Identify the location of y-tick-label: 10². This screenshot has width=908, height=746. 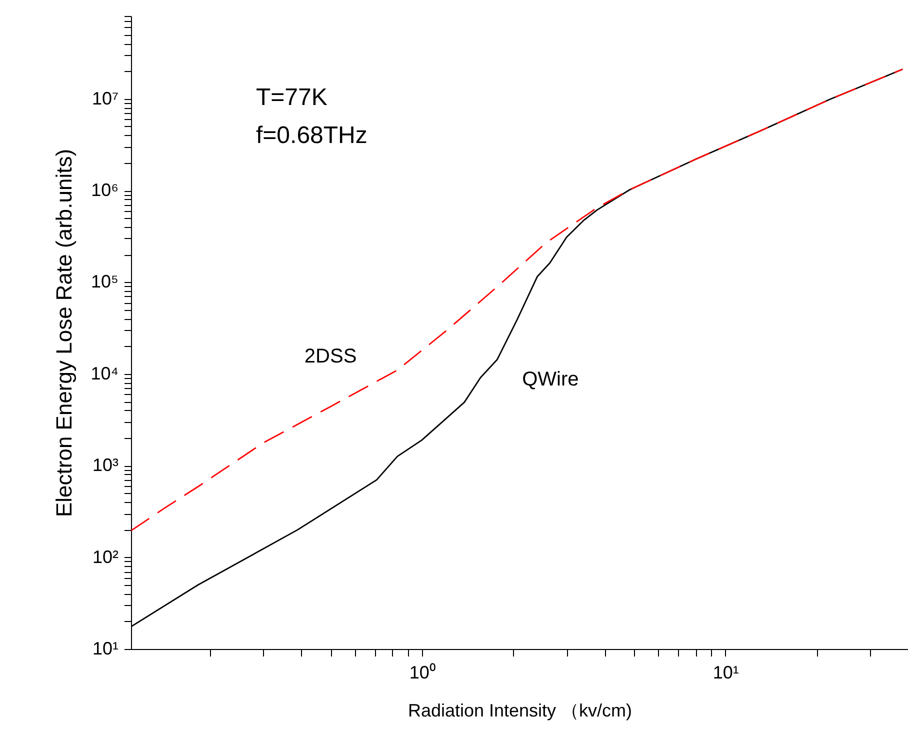
(105, 556).